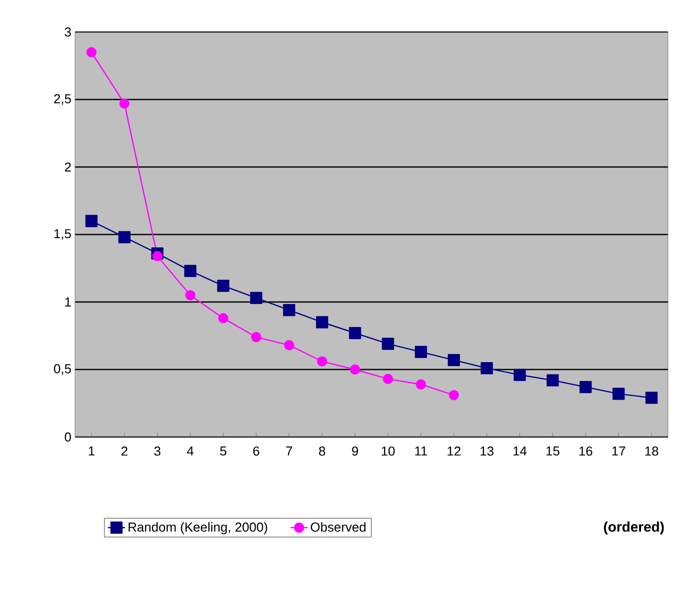  What do you see at coordinates (62, 234) in the screenshot?
I see `y-tick-label: 1,5` at bounding box center [62, 234].